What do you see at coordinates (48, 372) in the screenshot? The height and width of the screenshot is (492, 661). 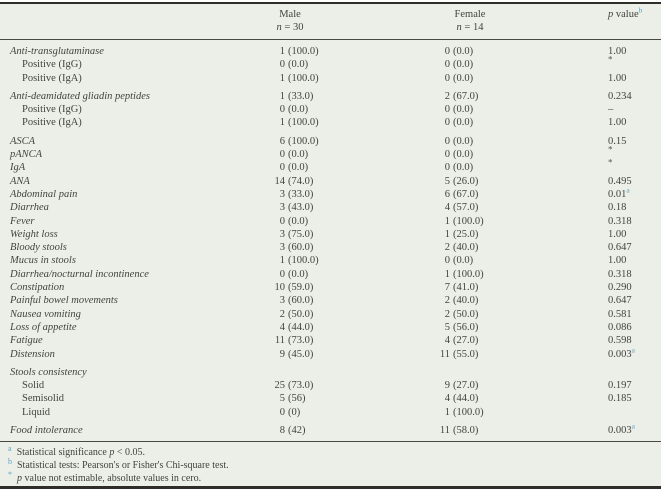 I see `row-label: Stools consistency` at bounding box center [48, 372].